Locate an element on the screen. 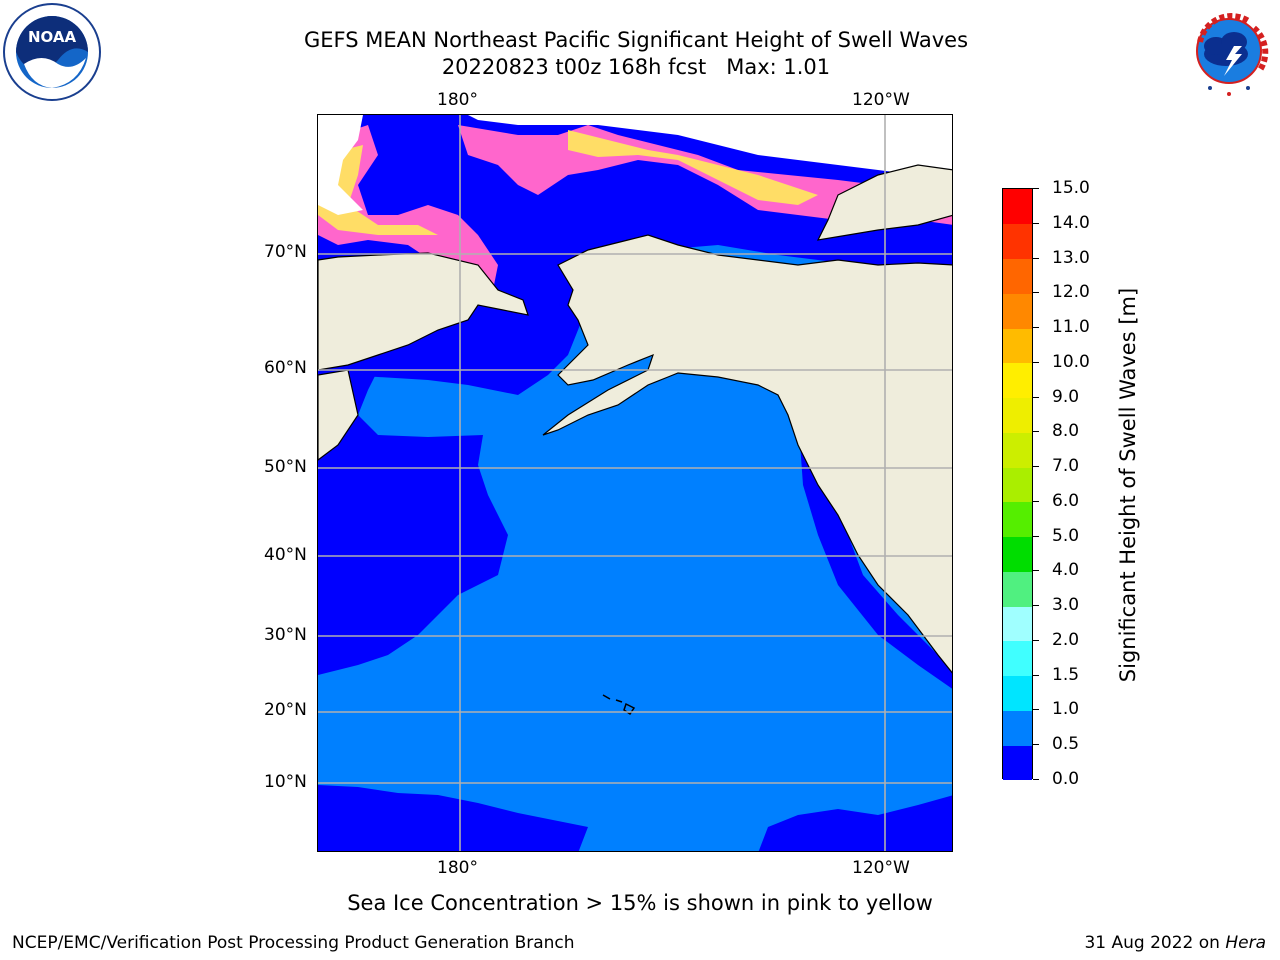 The image size is (1280, 960). footer-date-text: 31 Aug 2022 on is located at coordinates (1155, 943).